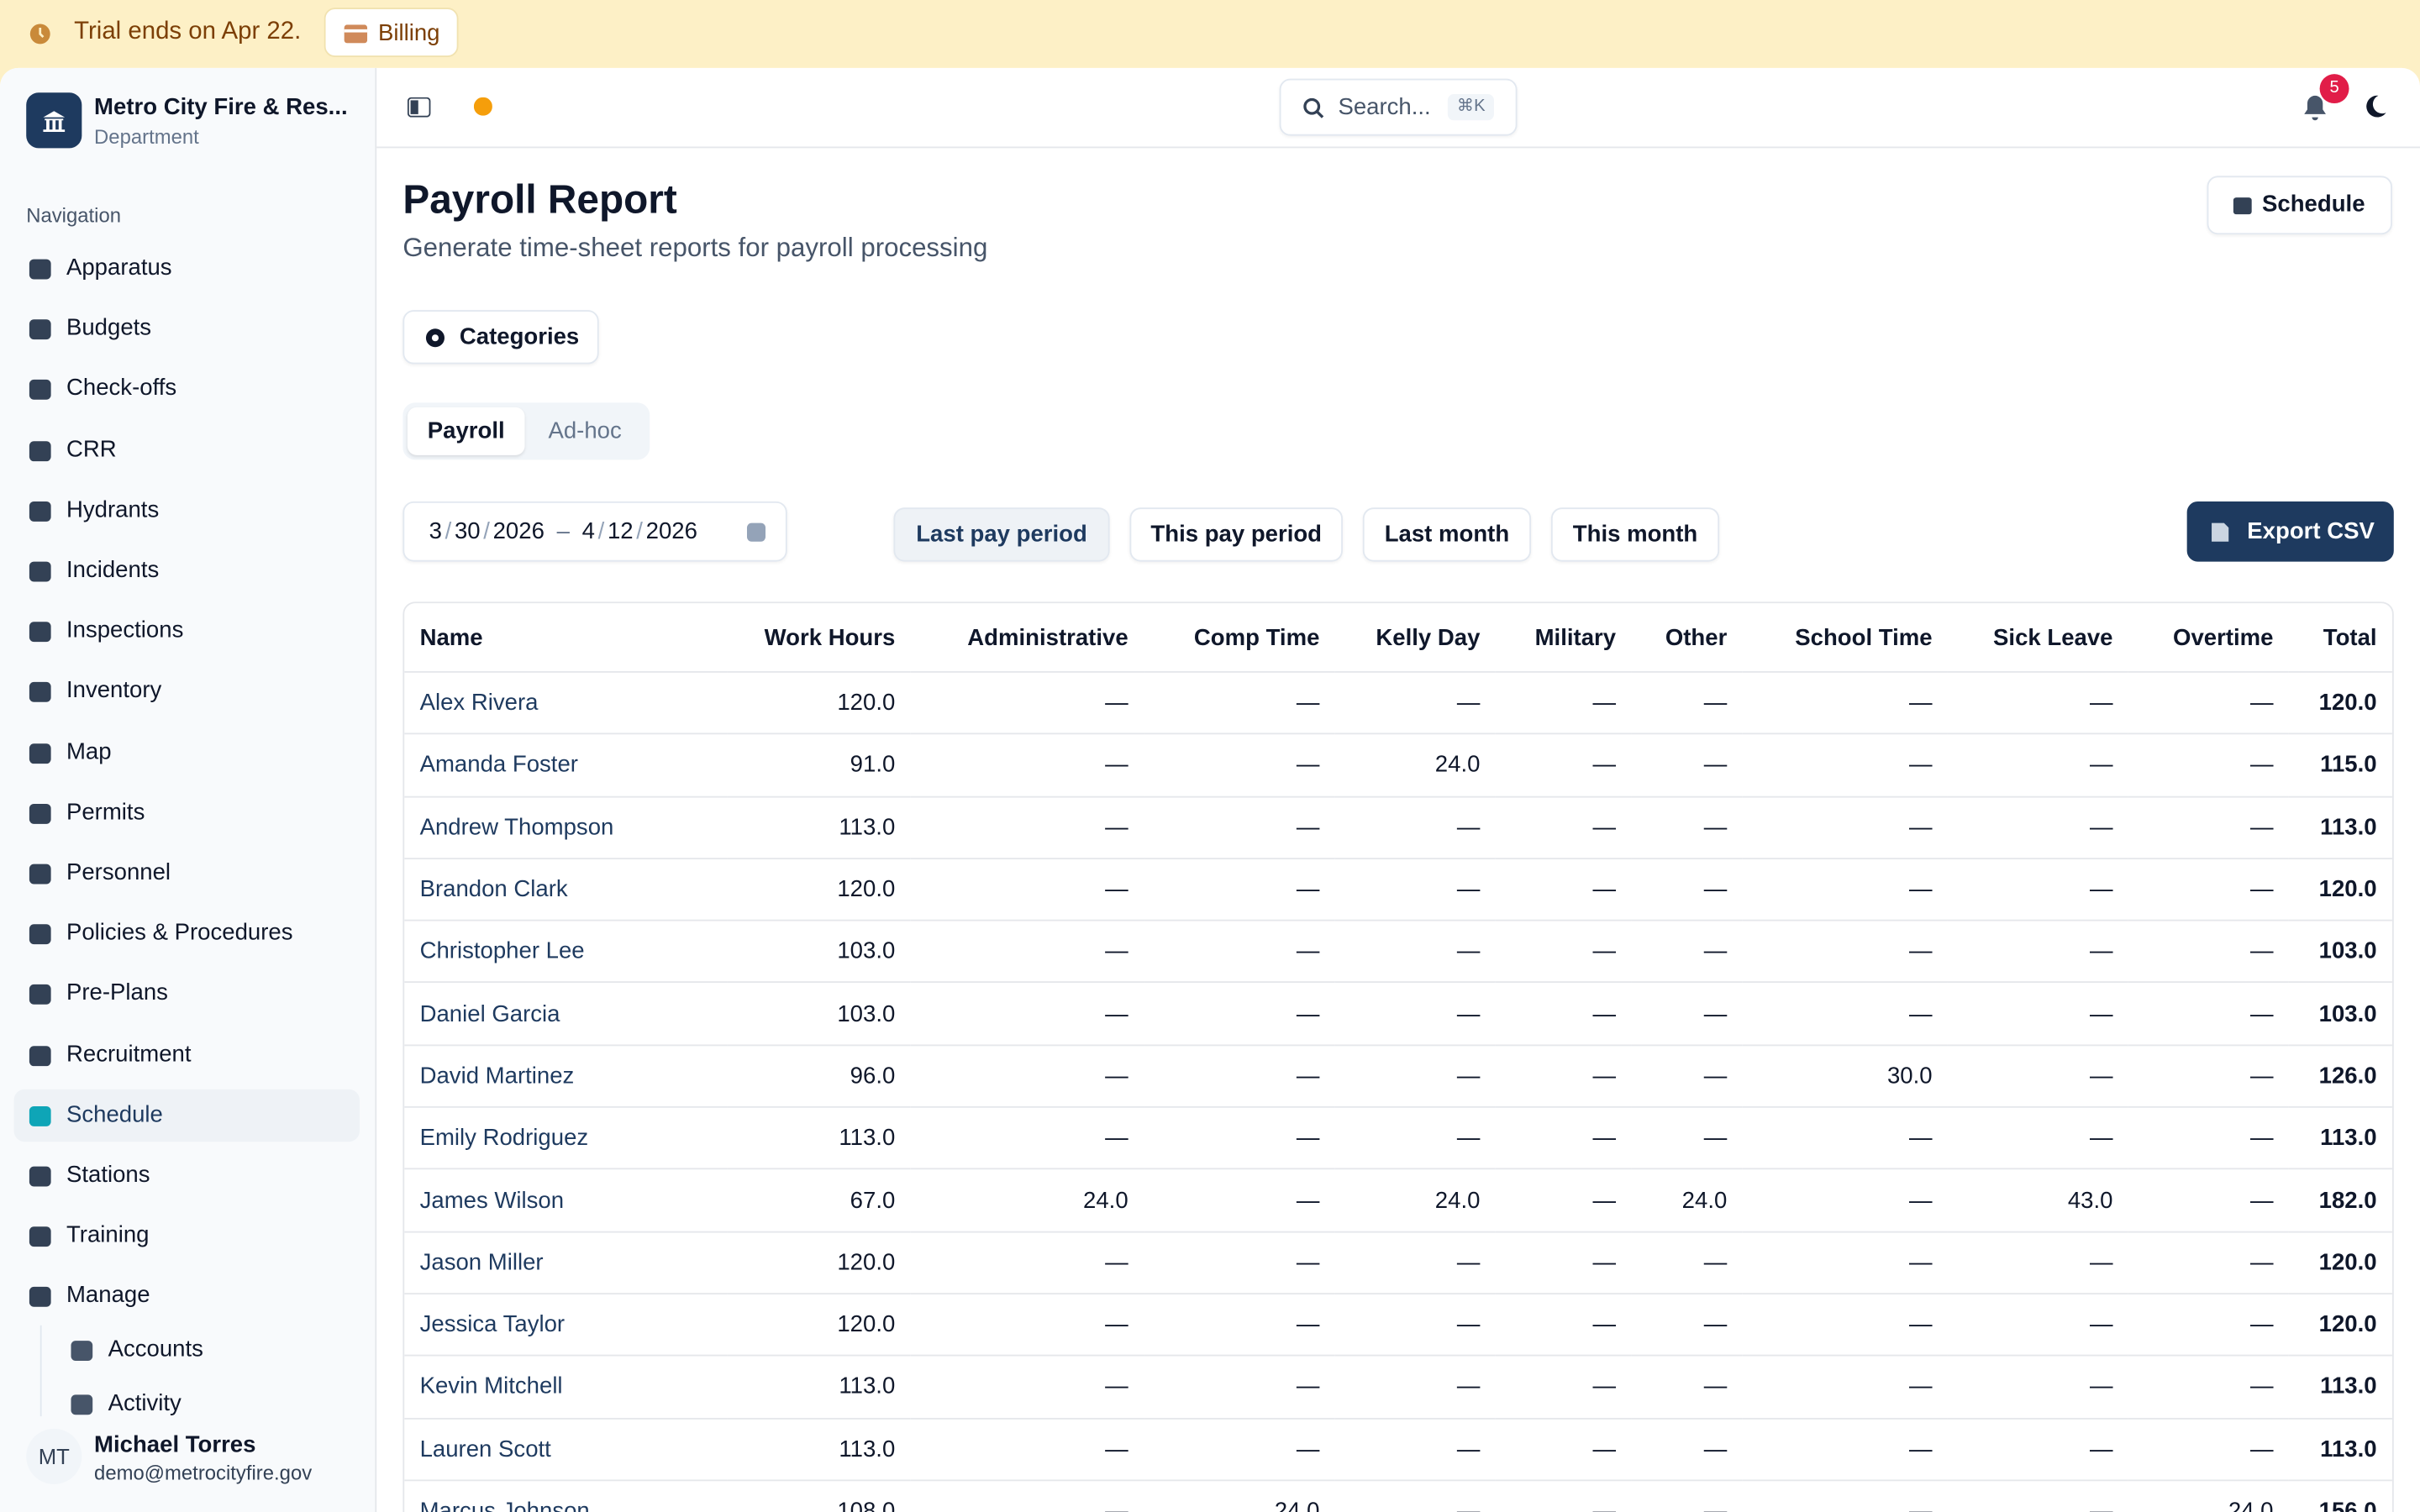  I want to click on employee-name: Andrew Thompson, so click(566, 827).